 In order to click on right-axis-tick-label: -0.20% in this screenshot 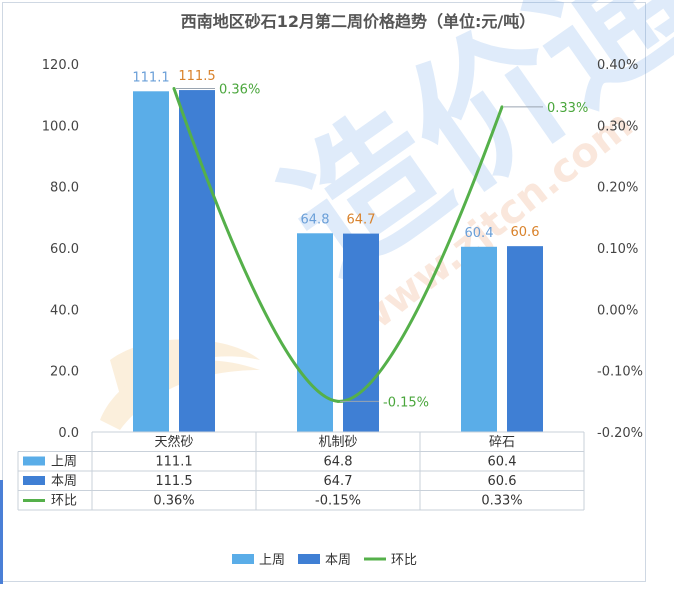, I will do `click(620, 433)`.